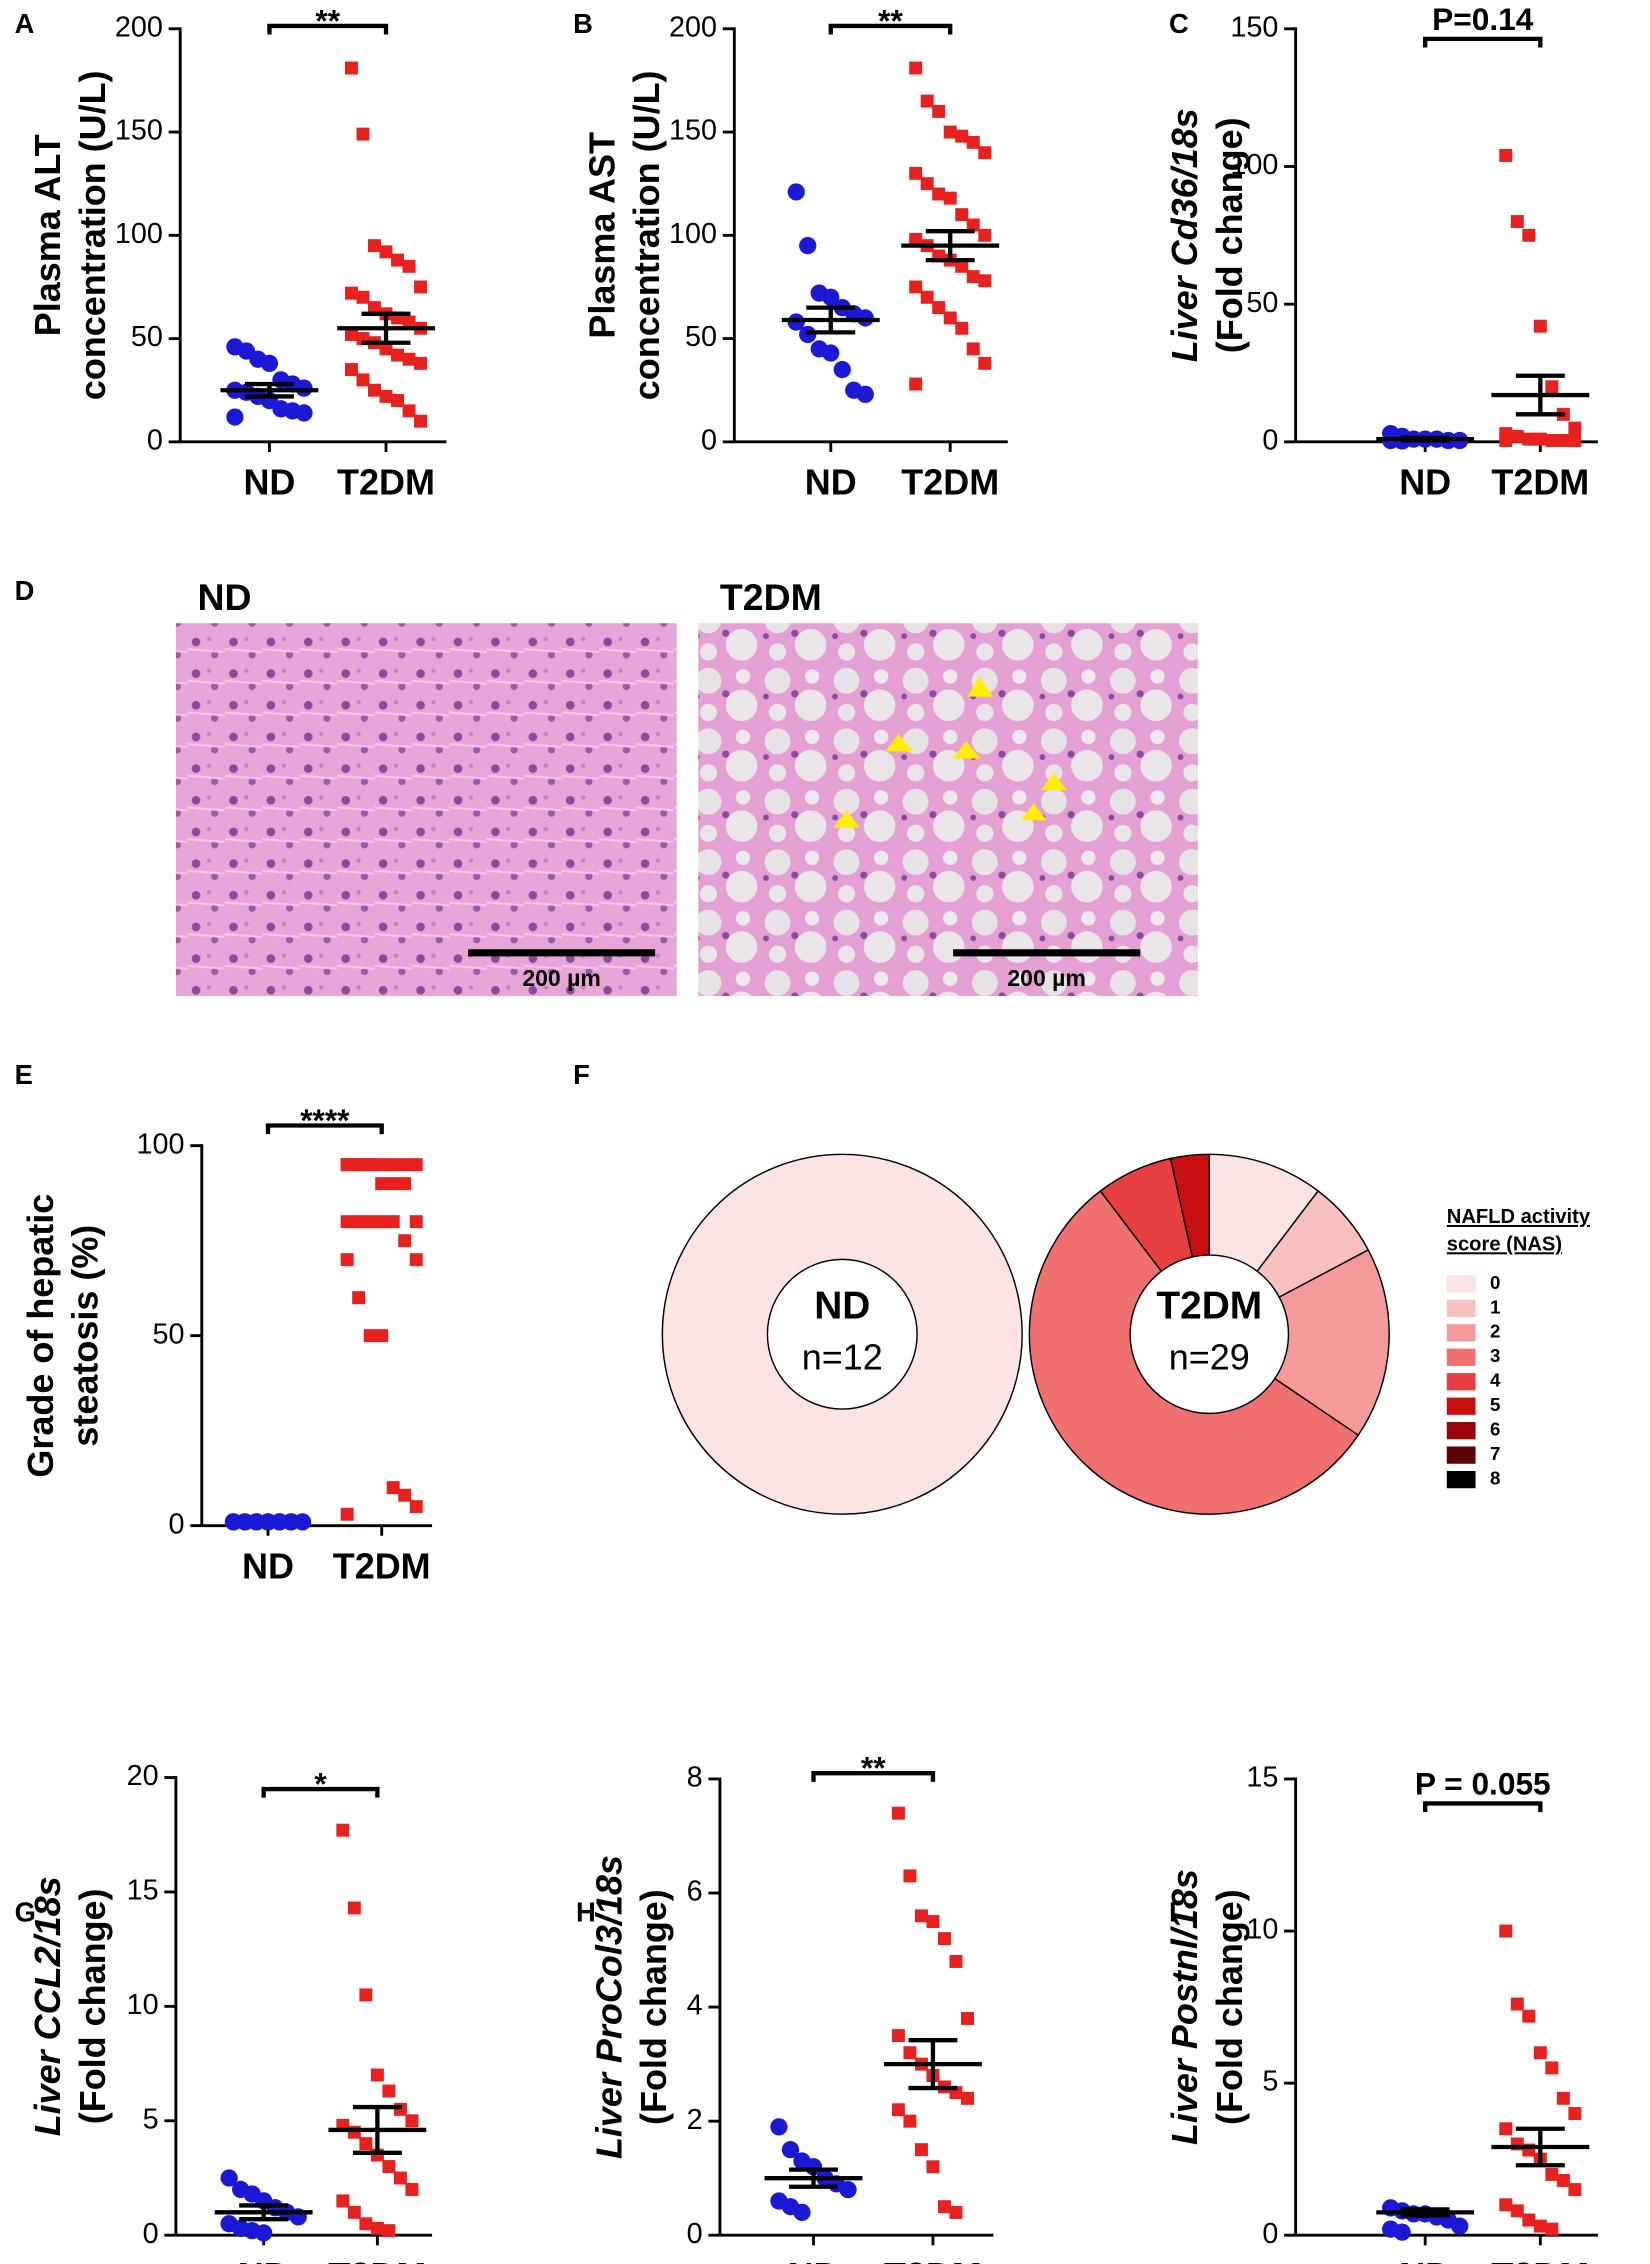 The width and height of the screenshot is (1650, 2264). I want to click on significance-label: *, so click(320, 1784).